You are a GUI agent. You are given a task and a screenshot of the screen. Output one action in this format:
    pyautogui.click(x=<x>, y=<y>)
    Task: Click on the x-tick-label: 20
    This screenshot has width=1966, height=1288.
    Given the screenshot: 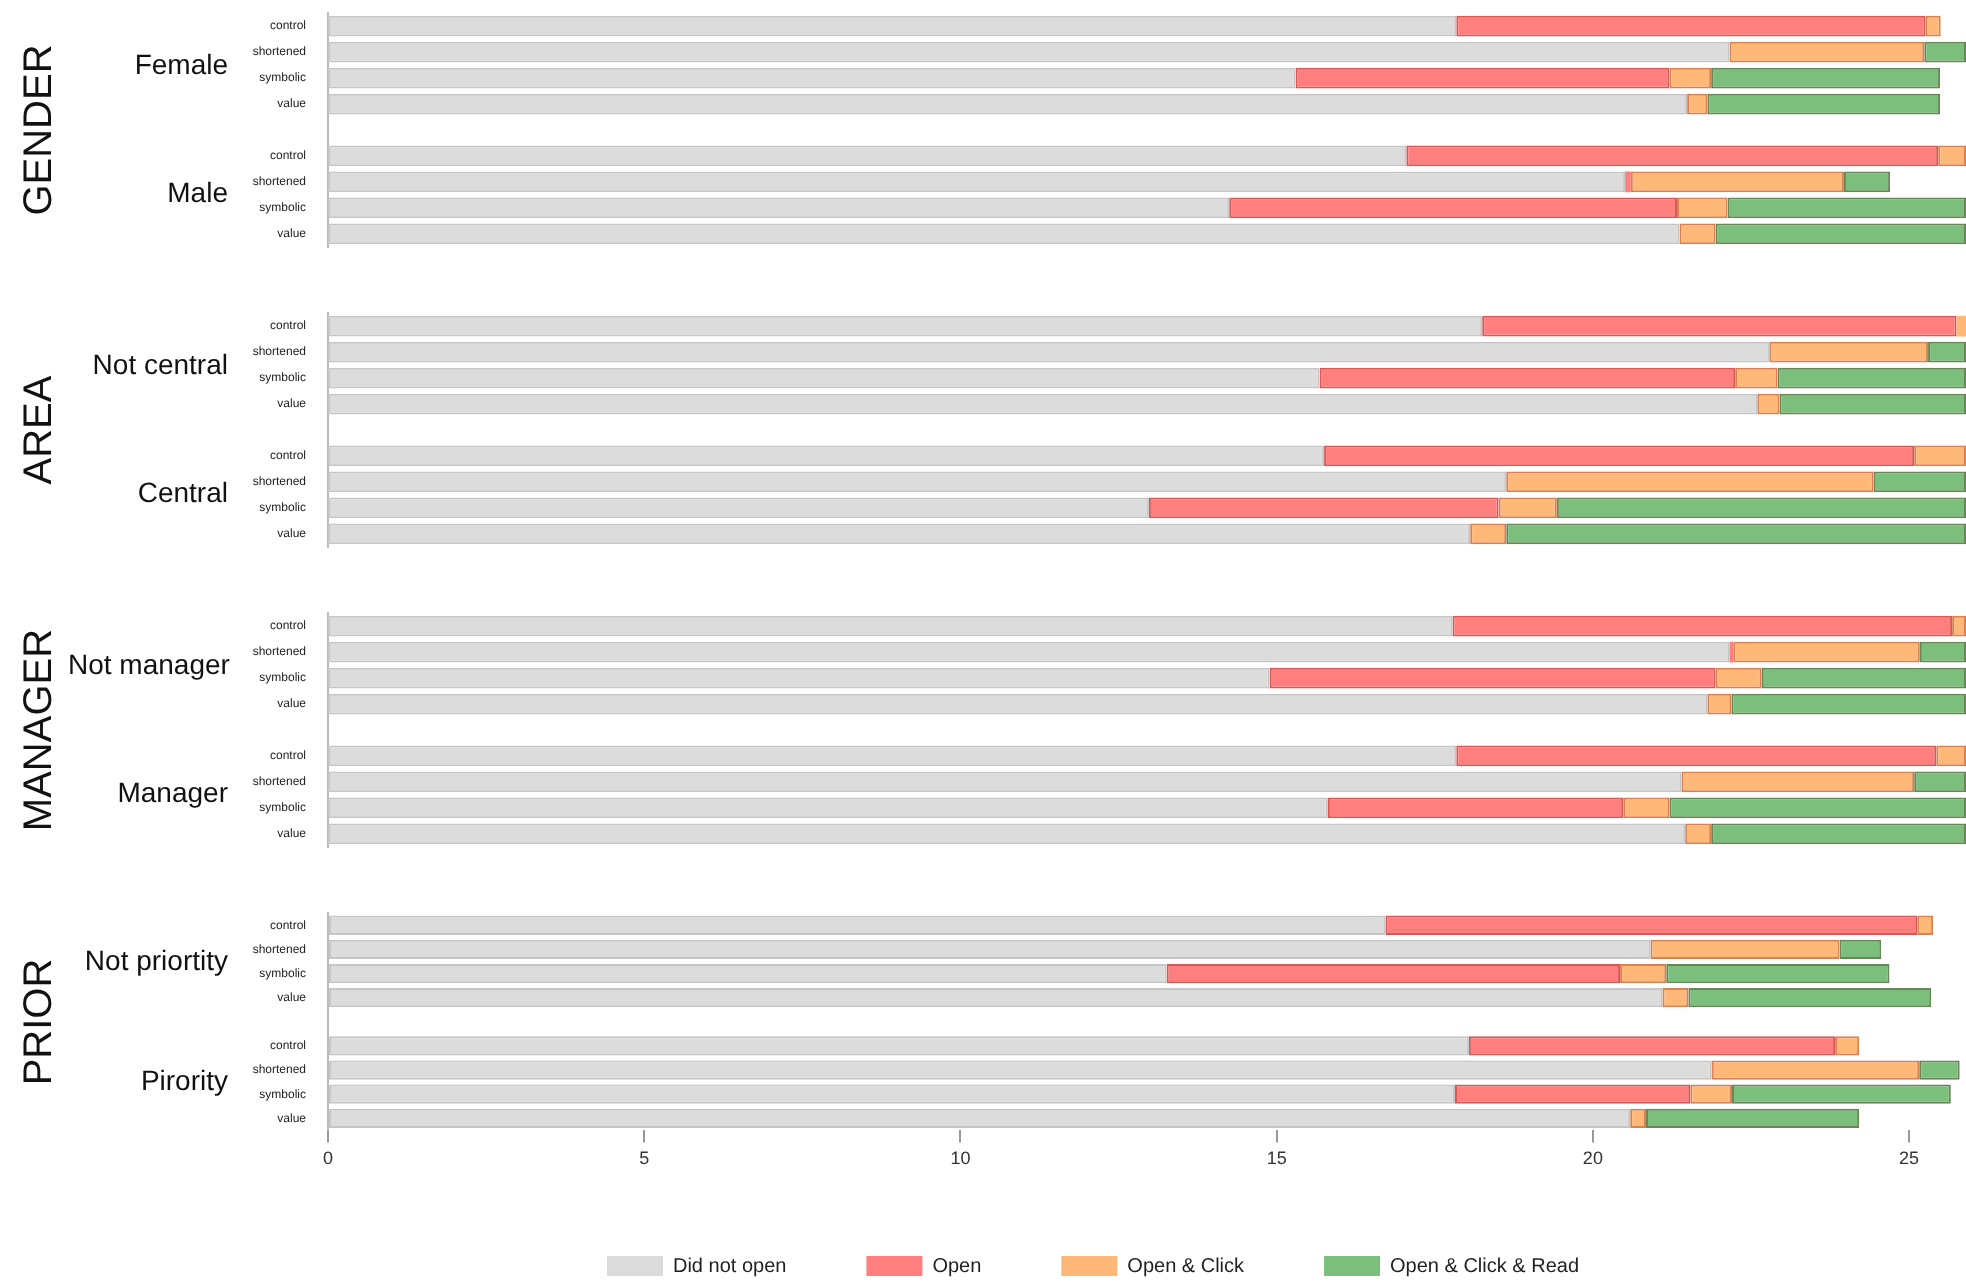 What is the action you would take?
    pyautogui.click(x=1592, y=1158)
    